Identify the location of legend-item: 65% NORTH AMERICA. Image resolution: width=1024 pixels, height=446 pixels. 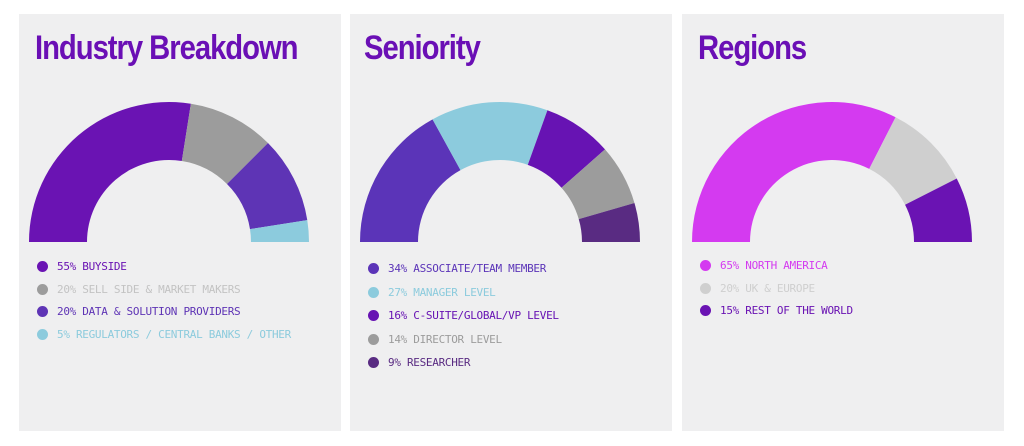
(776, 265).